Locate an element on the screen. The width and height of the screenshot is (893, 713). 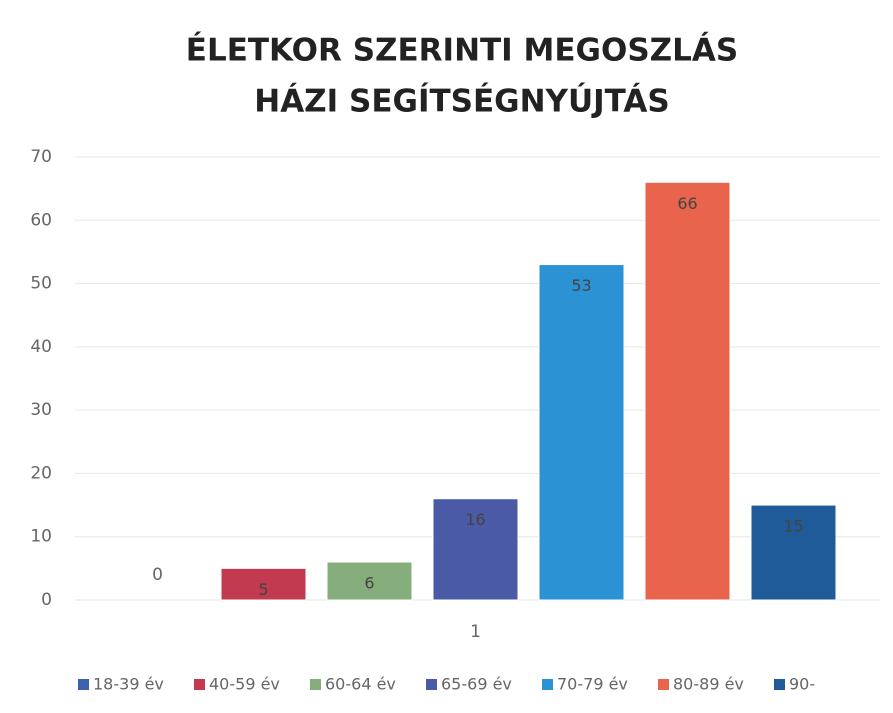
legend-label: 80-89 év is located at coordinates (708, 684).